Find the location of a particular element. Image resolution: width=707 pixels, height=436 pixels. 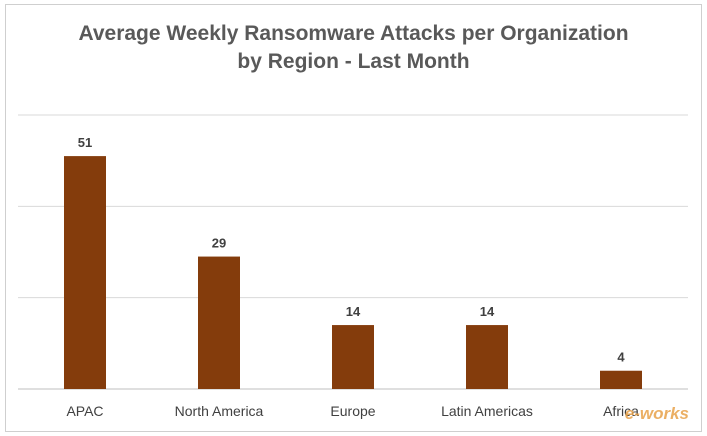

x-tick-label: North America is located at coordinates (219, 411).